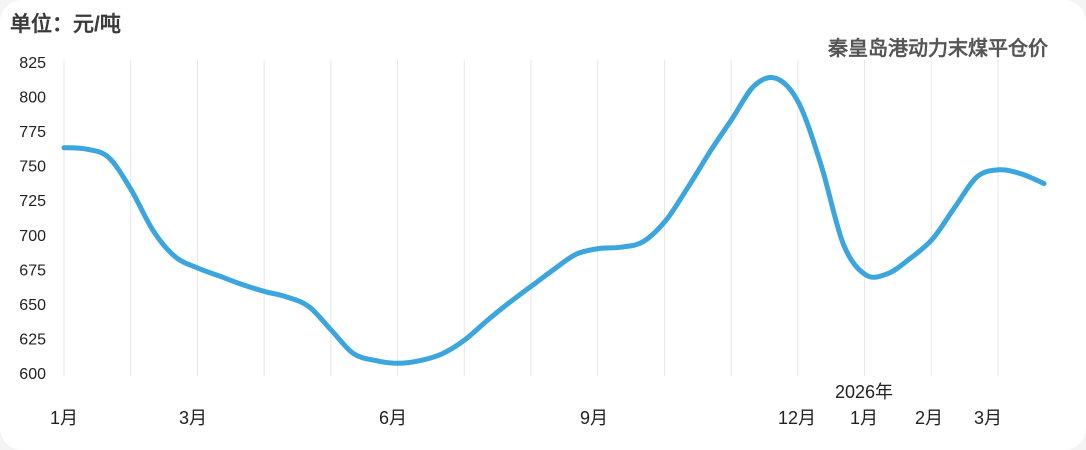  Describe the element at coordinates (65, 24) in the screenshot. I see `unit-label: 单位：元/吨` at that location.